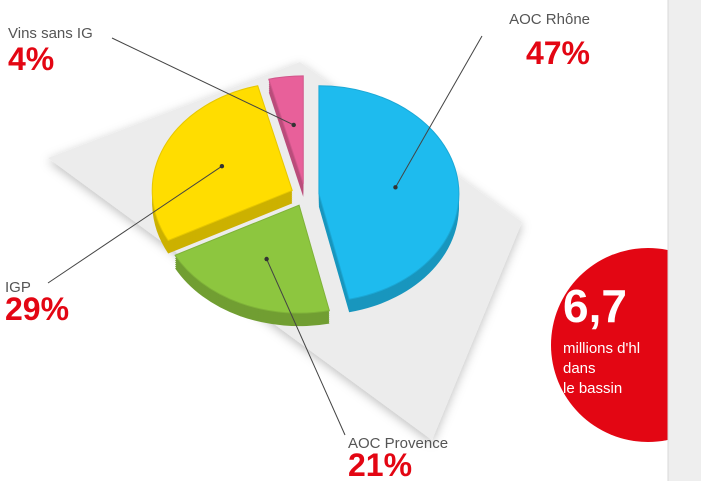  What do you see at coordinates (549, 19) in the screenshot?
I see `category-label: AOC Rhône` at bounding box center [549, 19].